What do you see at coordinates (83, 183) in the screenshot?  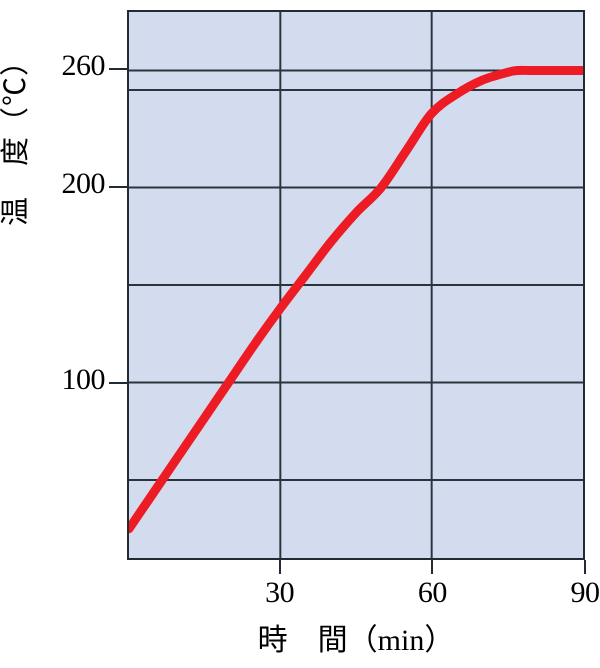 I see `y-tick-label: 200` at bounding box center [83, 183].